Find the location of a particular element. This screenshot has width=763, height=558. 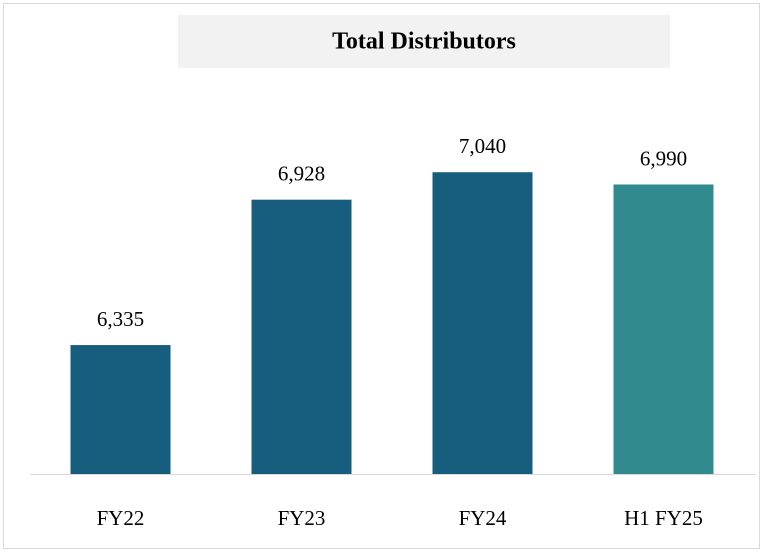

chart-title: Total Distributors is located at coordinates (424, 42).